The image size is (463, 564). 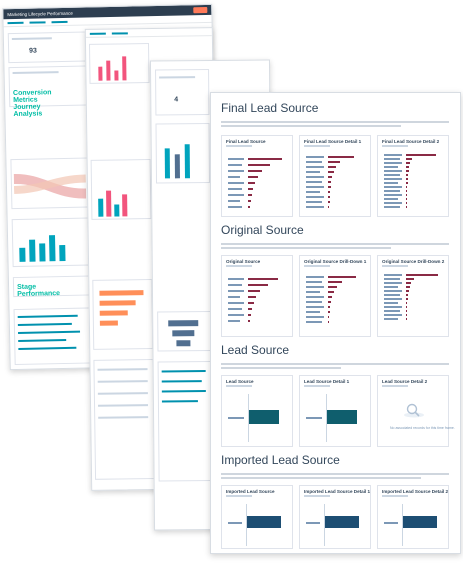 What do you see at coordinates (420, 522) in the screenshot?
I see `imported-detail-2-bar` at bounding box center [420, 522].